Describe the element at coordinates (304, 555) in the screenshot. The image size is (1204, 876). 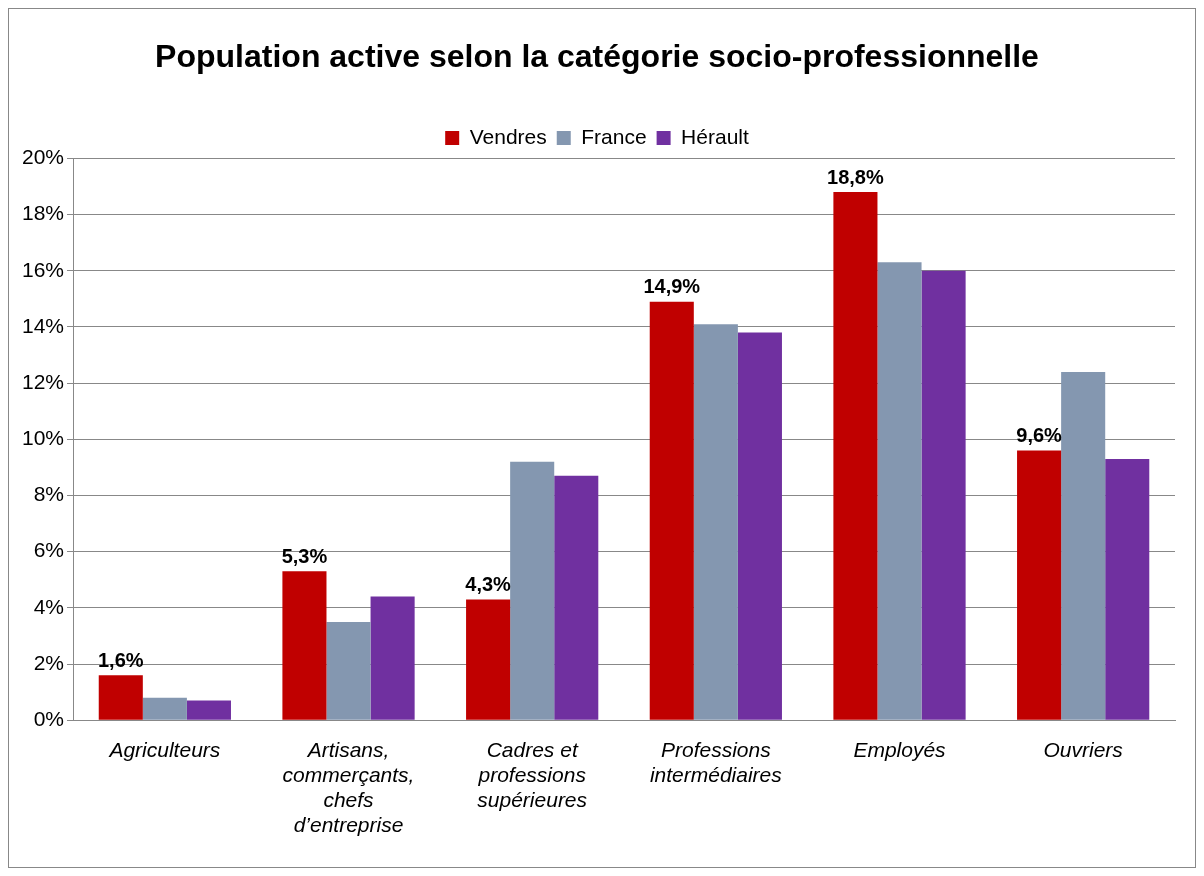
I see `data-label: 5,3%` at that location.